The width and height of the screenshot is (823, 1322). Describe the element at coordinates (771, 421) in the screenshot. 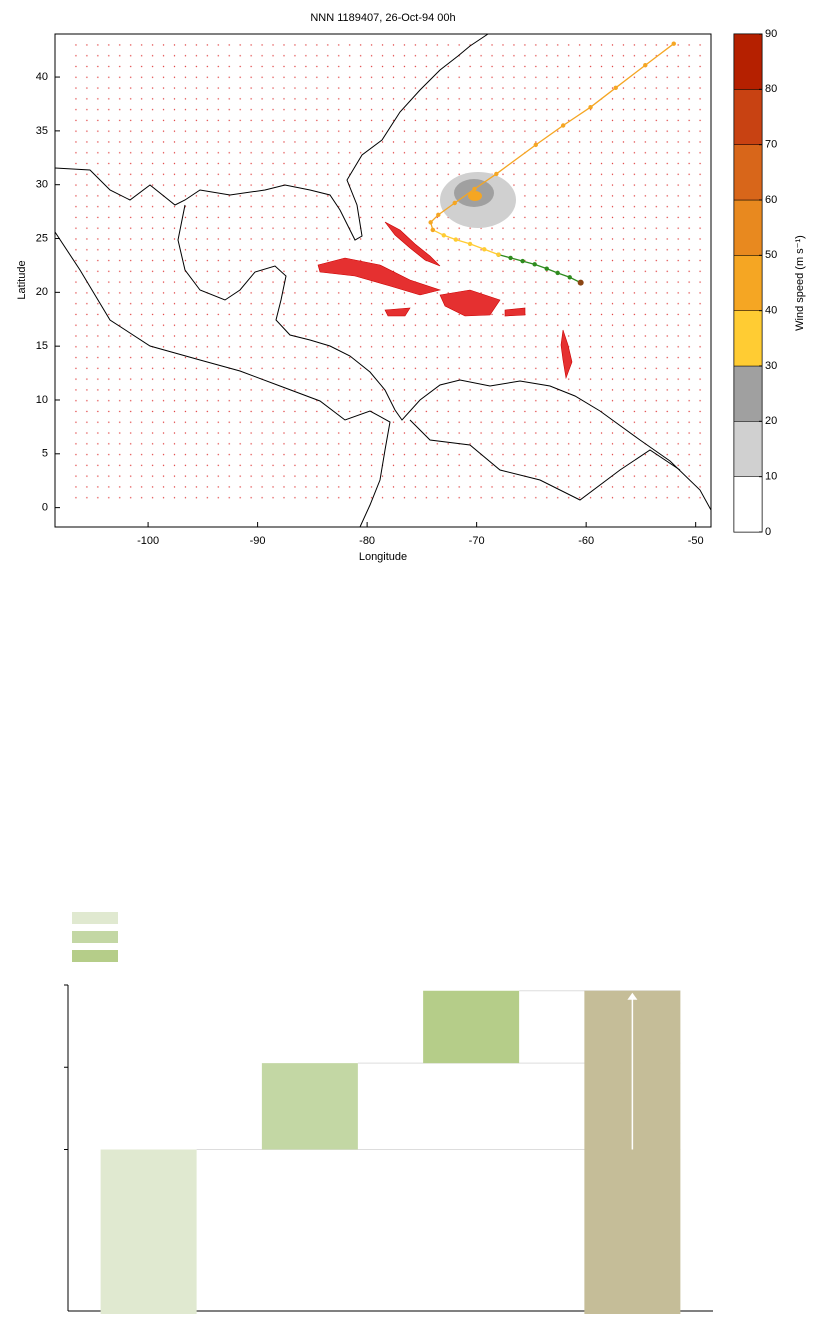

I see `colorbar-tick-label: 20` at that location.